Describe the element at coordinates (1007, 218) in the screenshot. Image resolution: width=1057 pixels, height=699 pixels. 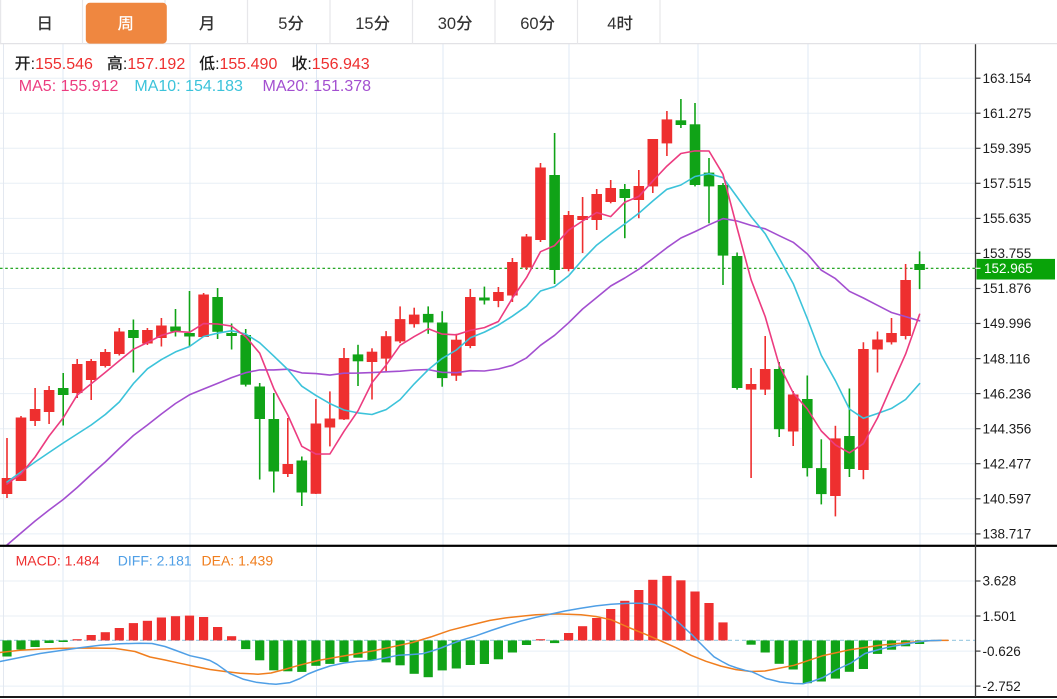
I see `svg-text: 155.635` at that location.